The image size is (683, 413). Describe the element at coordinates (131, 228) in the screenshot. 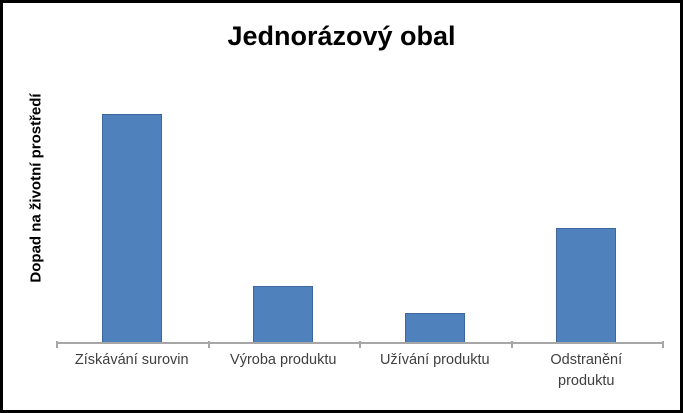

I see `bar-ziskavani-surovin` at that location.